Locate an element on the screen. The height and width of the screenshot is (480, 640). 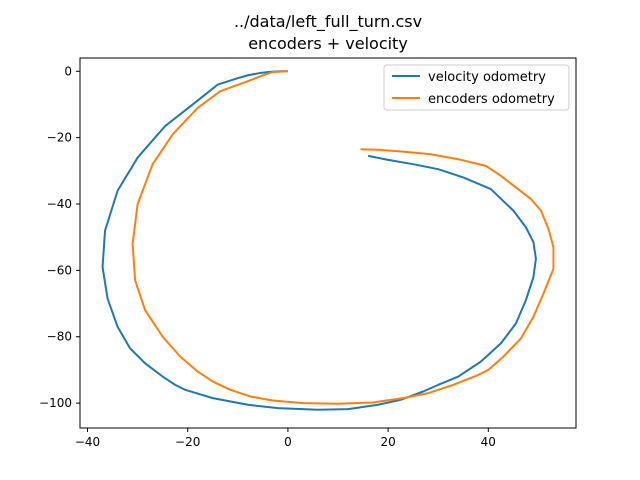
x-axis-ticks: −40 −20 0 20 40 is located at coordinates (285, 438).